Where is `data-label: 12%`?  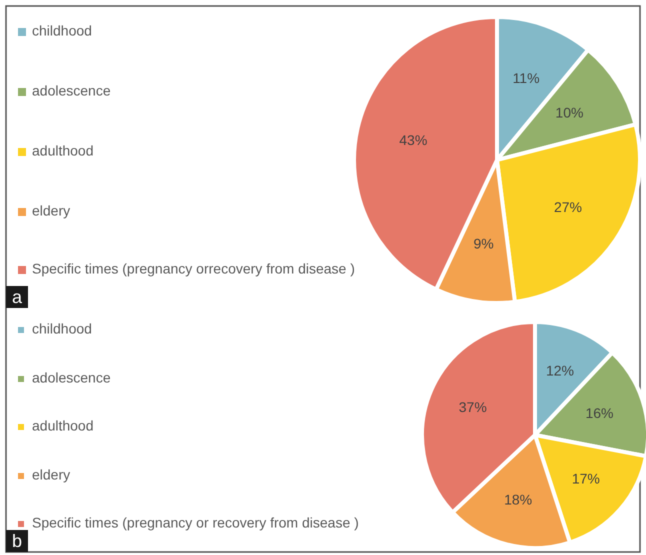
data-label: 12% is located at coordinates (560, 370).